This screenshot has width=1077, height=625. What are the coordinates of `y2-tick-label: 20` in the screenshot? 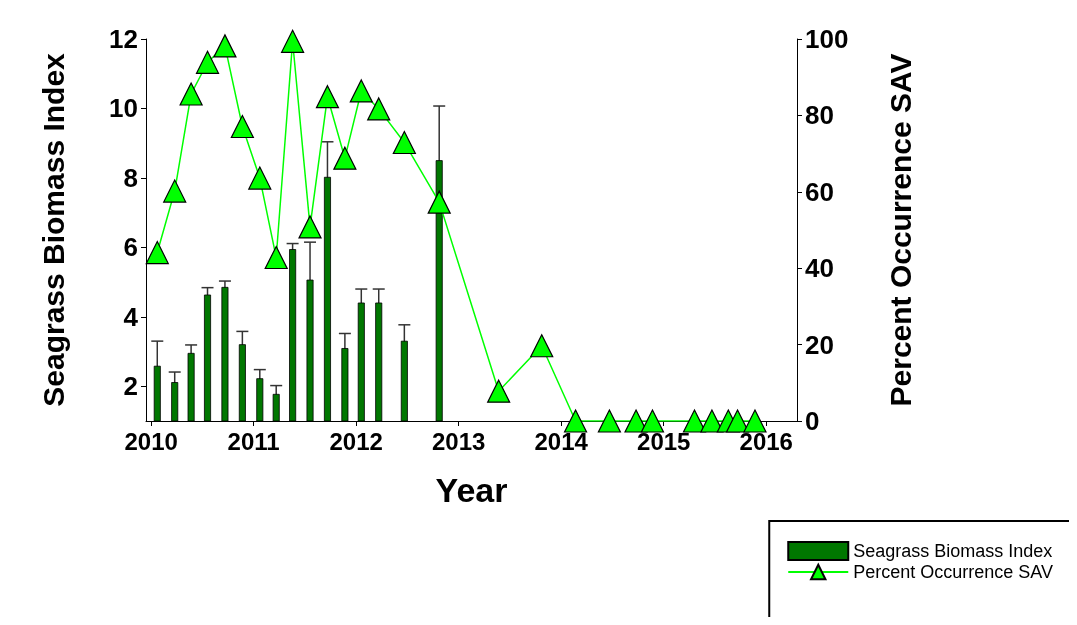 It's located at (819, 344).